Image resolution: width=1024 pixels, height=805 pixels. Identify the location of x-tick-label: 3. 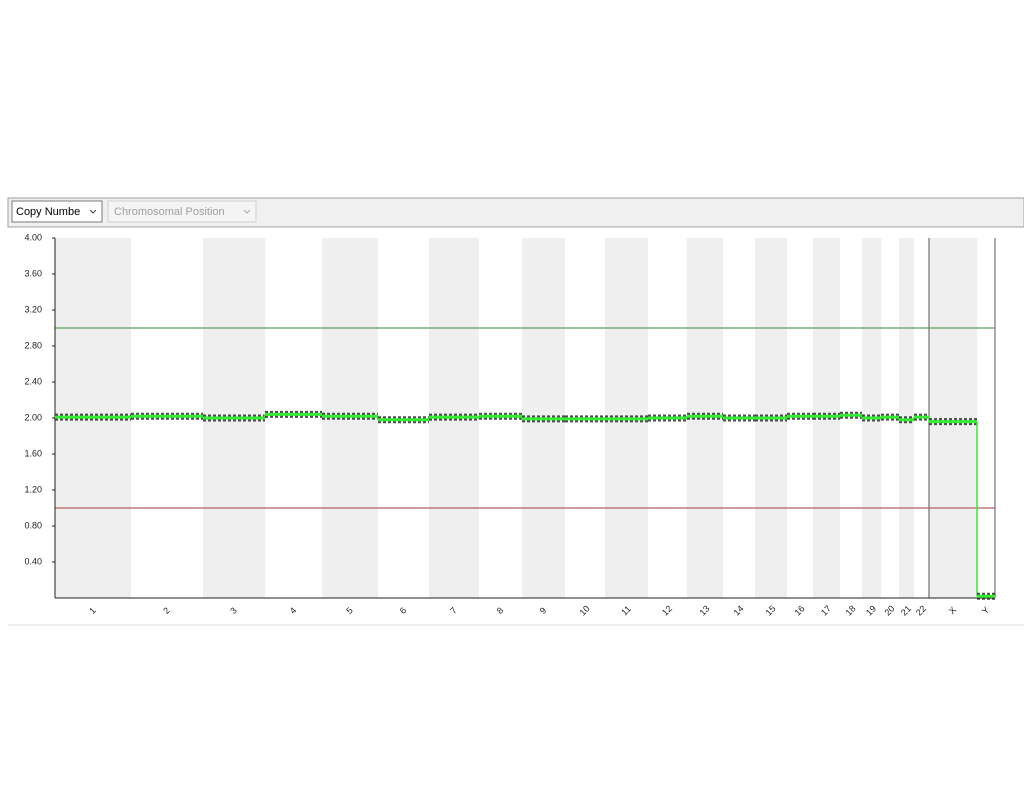
(233, 610).